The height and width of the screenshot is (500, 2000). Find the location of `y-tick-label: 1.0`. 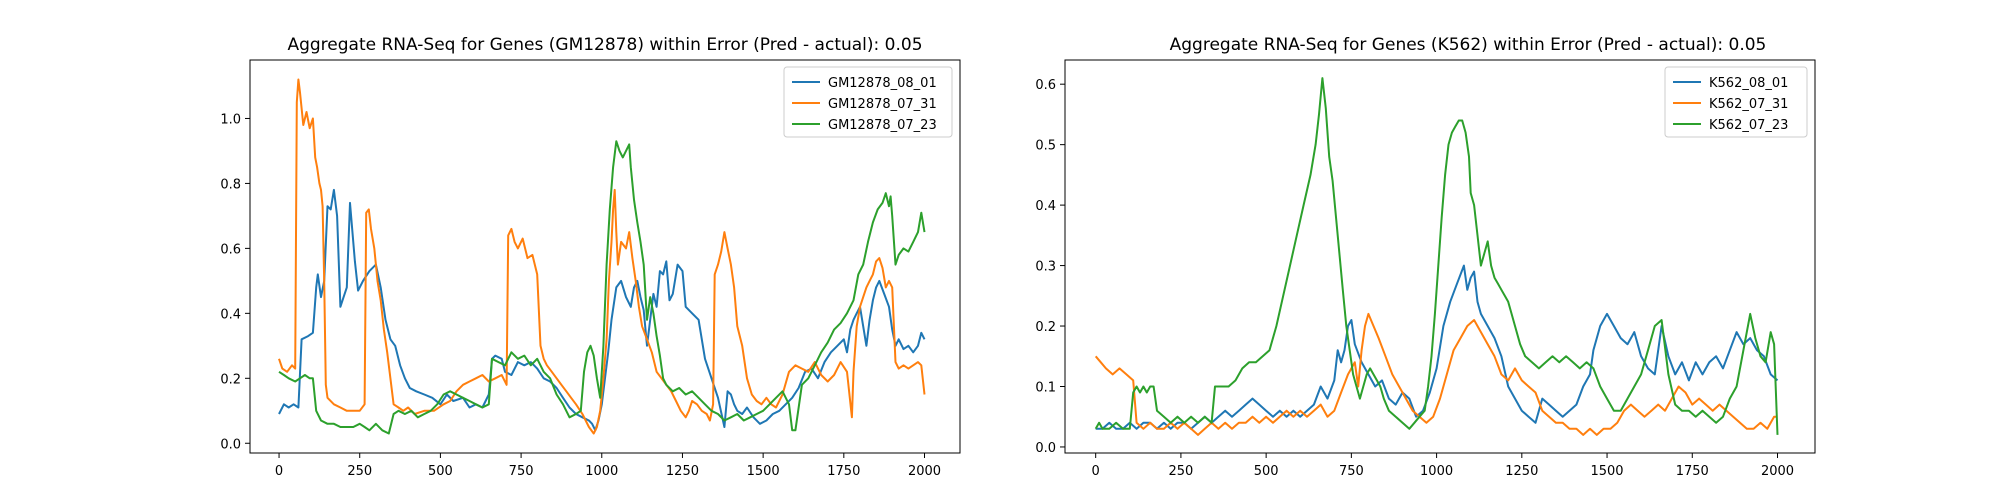

y-tick-label: 1.0 is located at coordinates (230, 119).